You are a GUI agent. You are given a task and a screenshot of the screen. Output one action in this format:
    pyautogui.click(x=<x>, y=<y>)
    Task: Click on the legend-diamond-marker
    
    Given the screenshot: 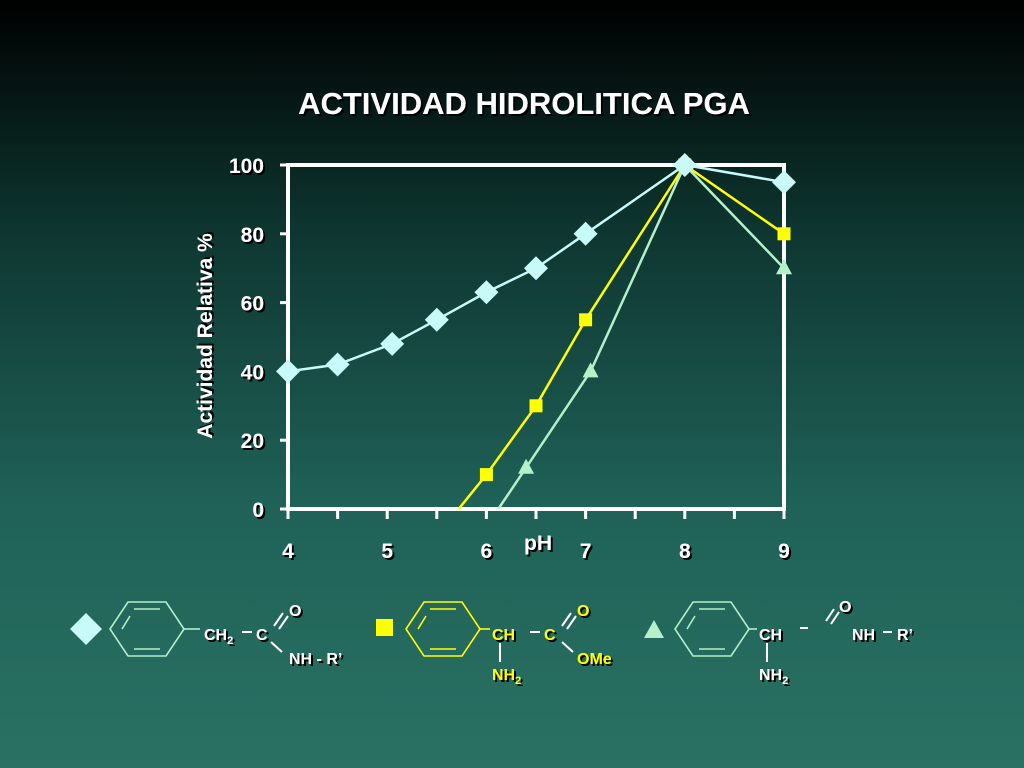 What is the action you would take?
    pyautogui.click(x=86, y=629)
    